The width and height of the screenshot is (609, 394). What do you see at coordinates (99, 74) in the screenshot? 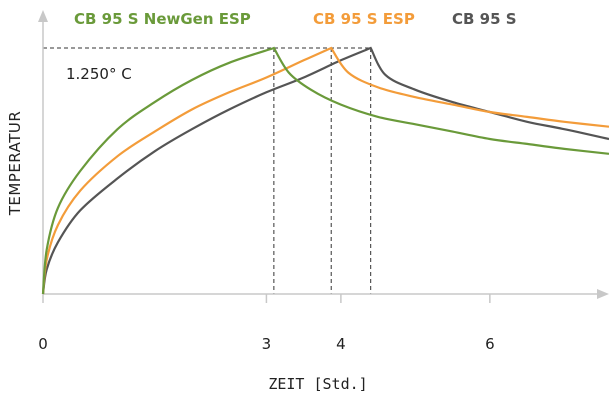
I see `reference-label: 1.250° C` at bounding box center [99, 74].